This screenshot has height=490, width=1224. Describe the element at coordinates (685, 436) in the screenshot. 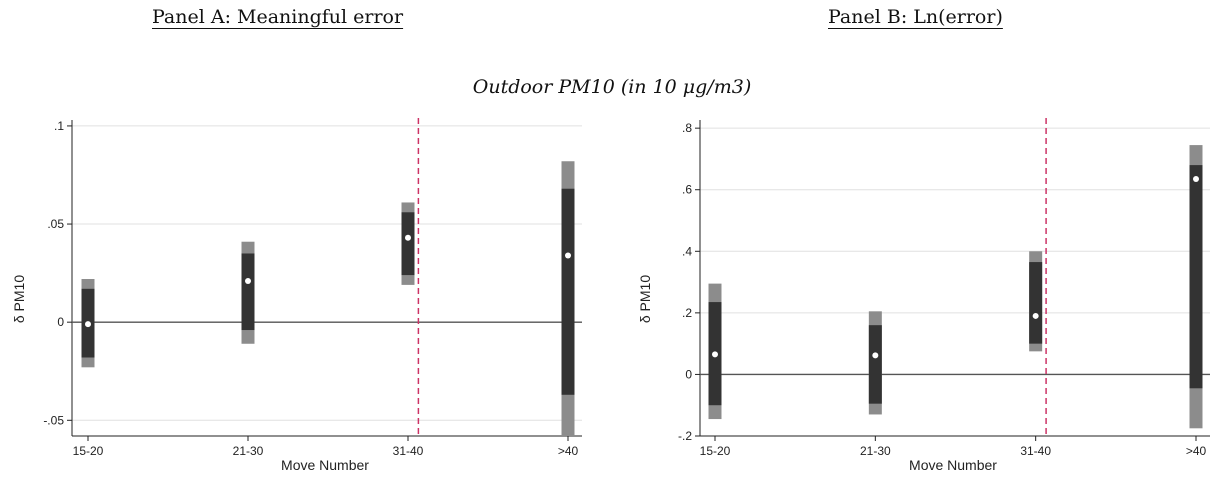

I see `y-tick-label: -.2` at that location.